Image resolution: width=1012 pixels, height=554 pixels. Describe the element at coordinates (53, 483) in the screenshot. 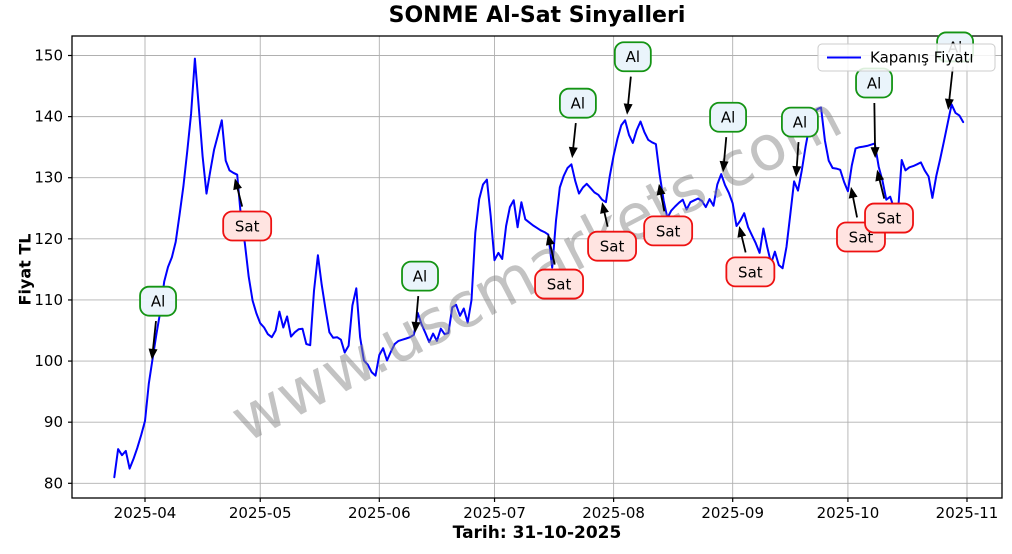

I see `y-tick-label: 80` at that location.